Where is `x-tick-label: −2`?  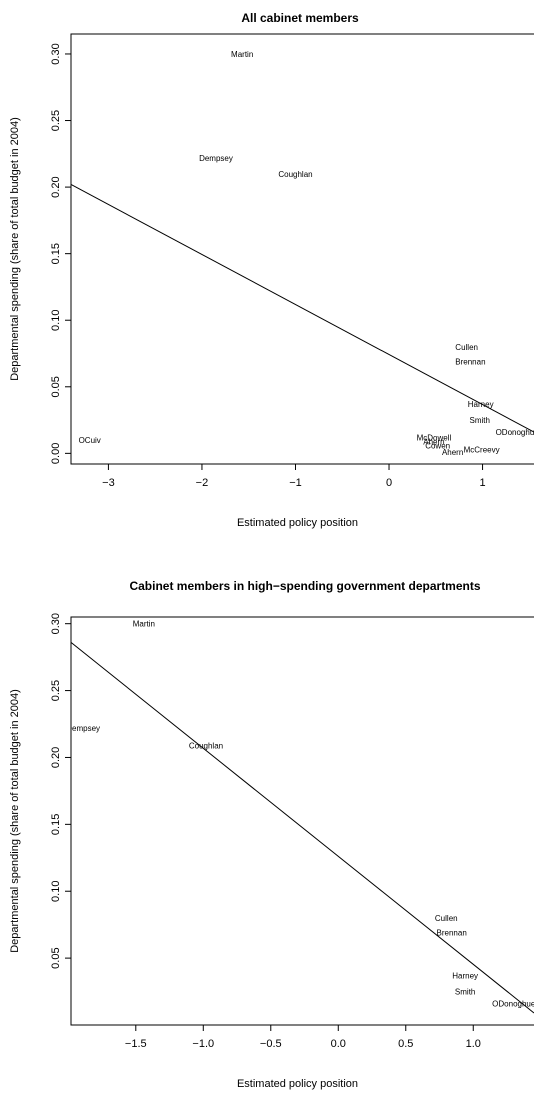
x-tick-label: −2 is located at coordinates (202, 483).